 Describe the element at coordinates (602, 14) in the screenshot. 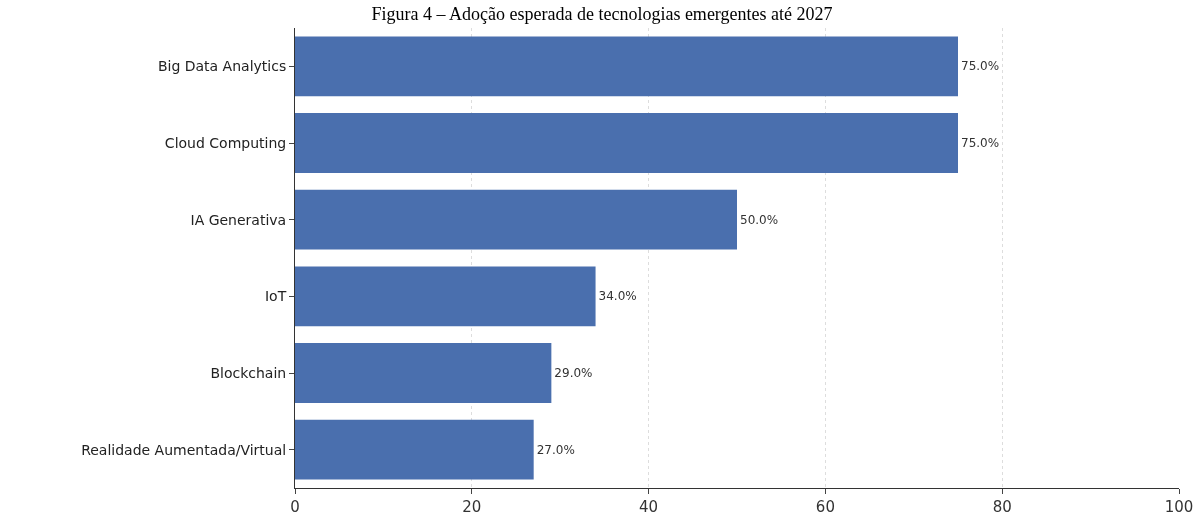

I see `chart-title: Figura 4 – Adoção esperada de tecnologias emergentes até 2027` at that location.